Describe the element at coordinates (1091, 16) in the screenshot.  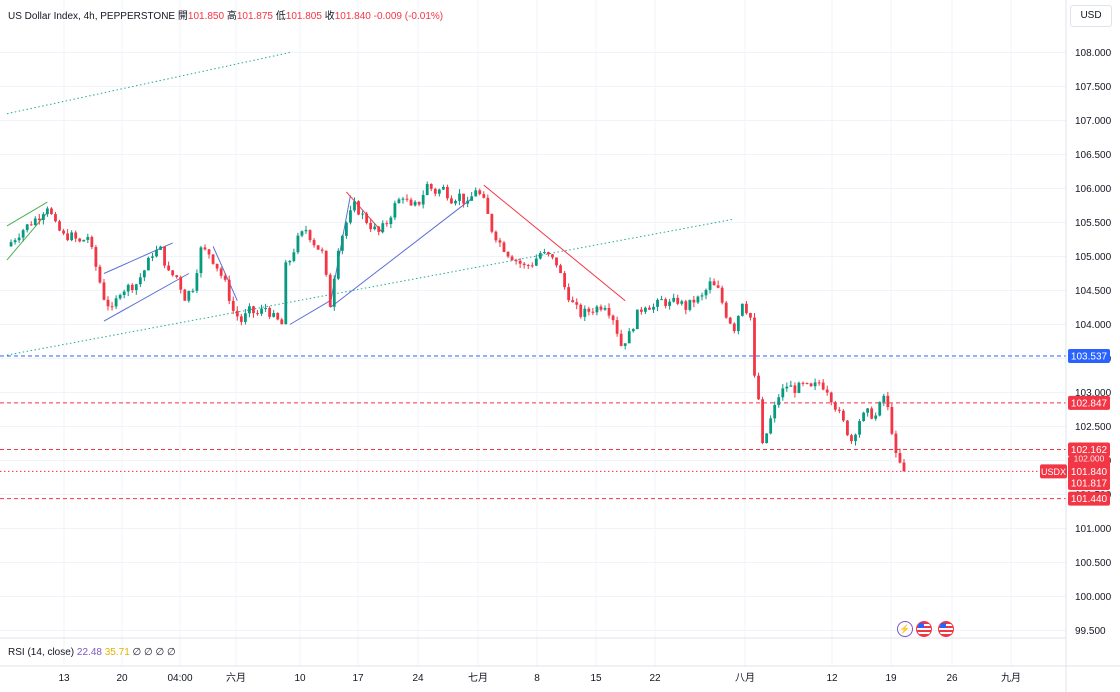
I see `currency-button: USD` at that location.